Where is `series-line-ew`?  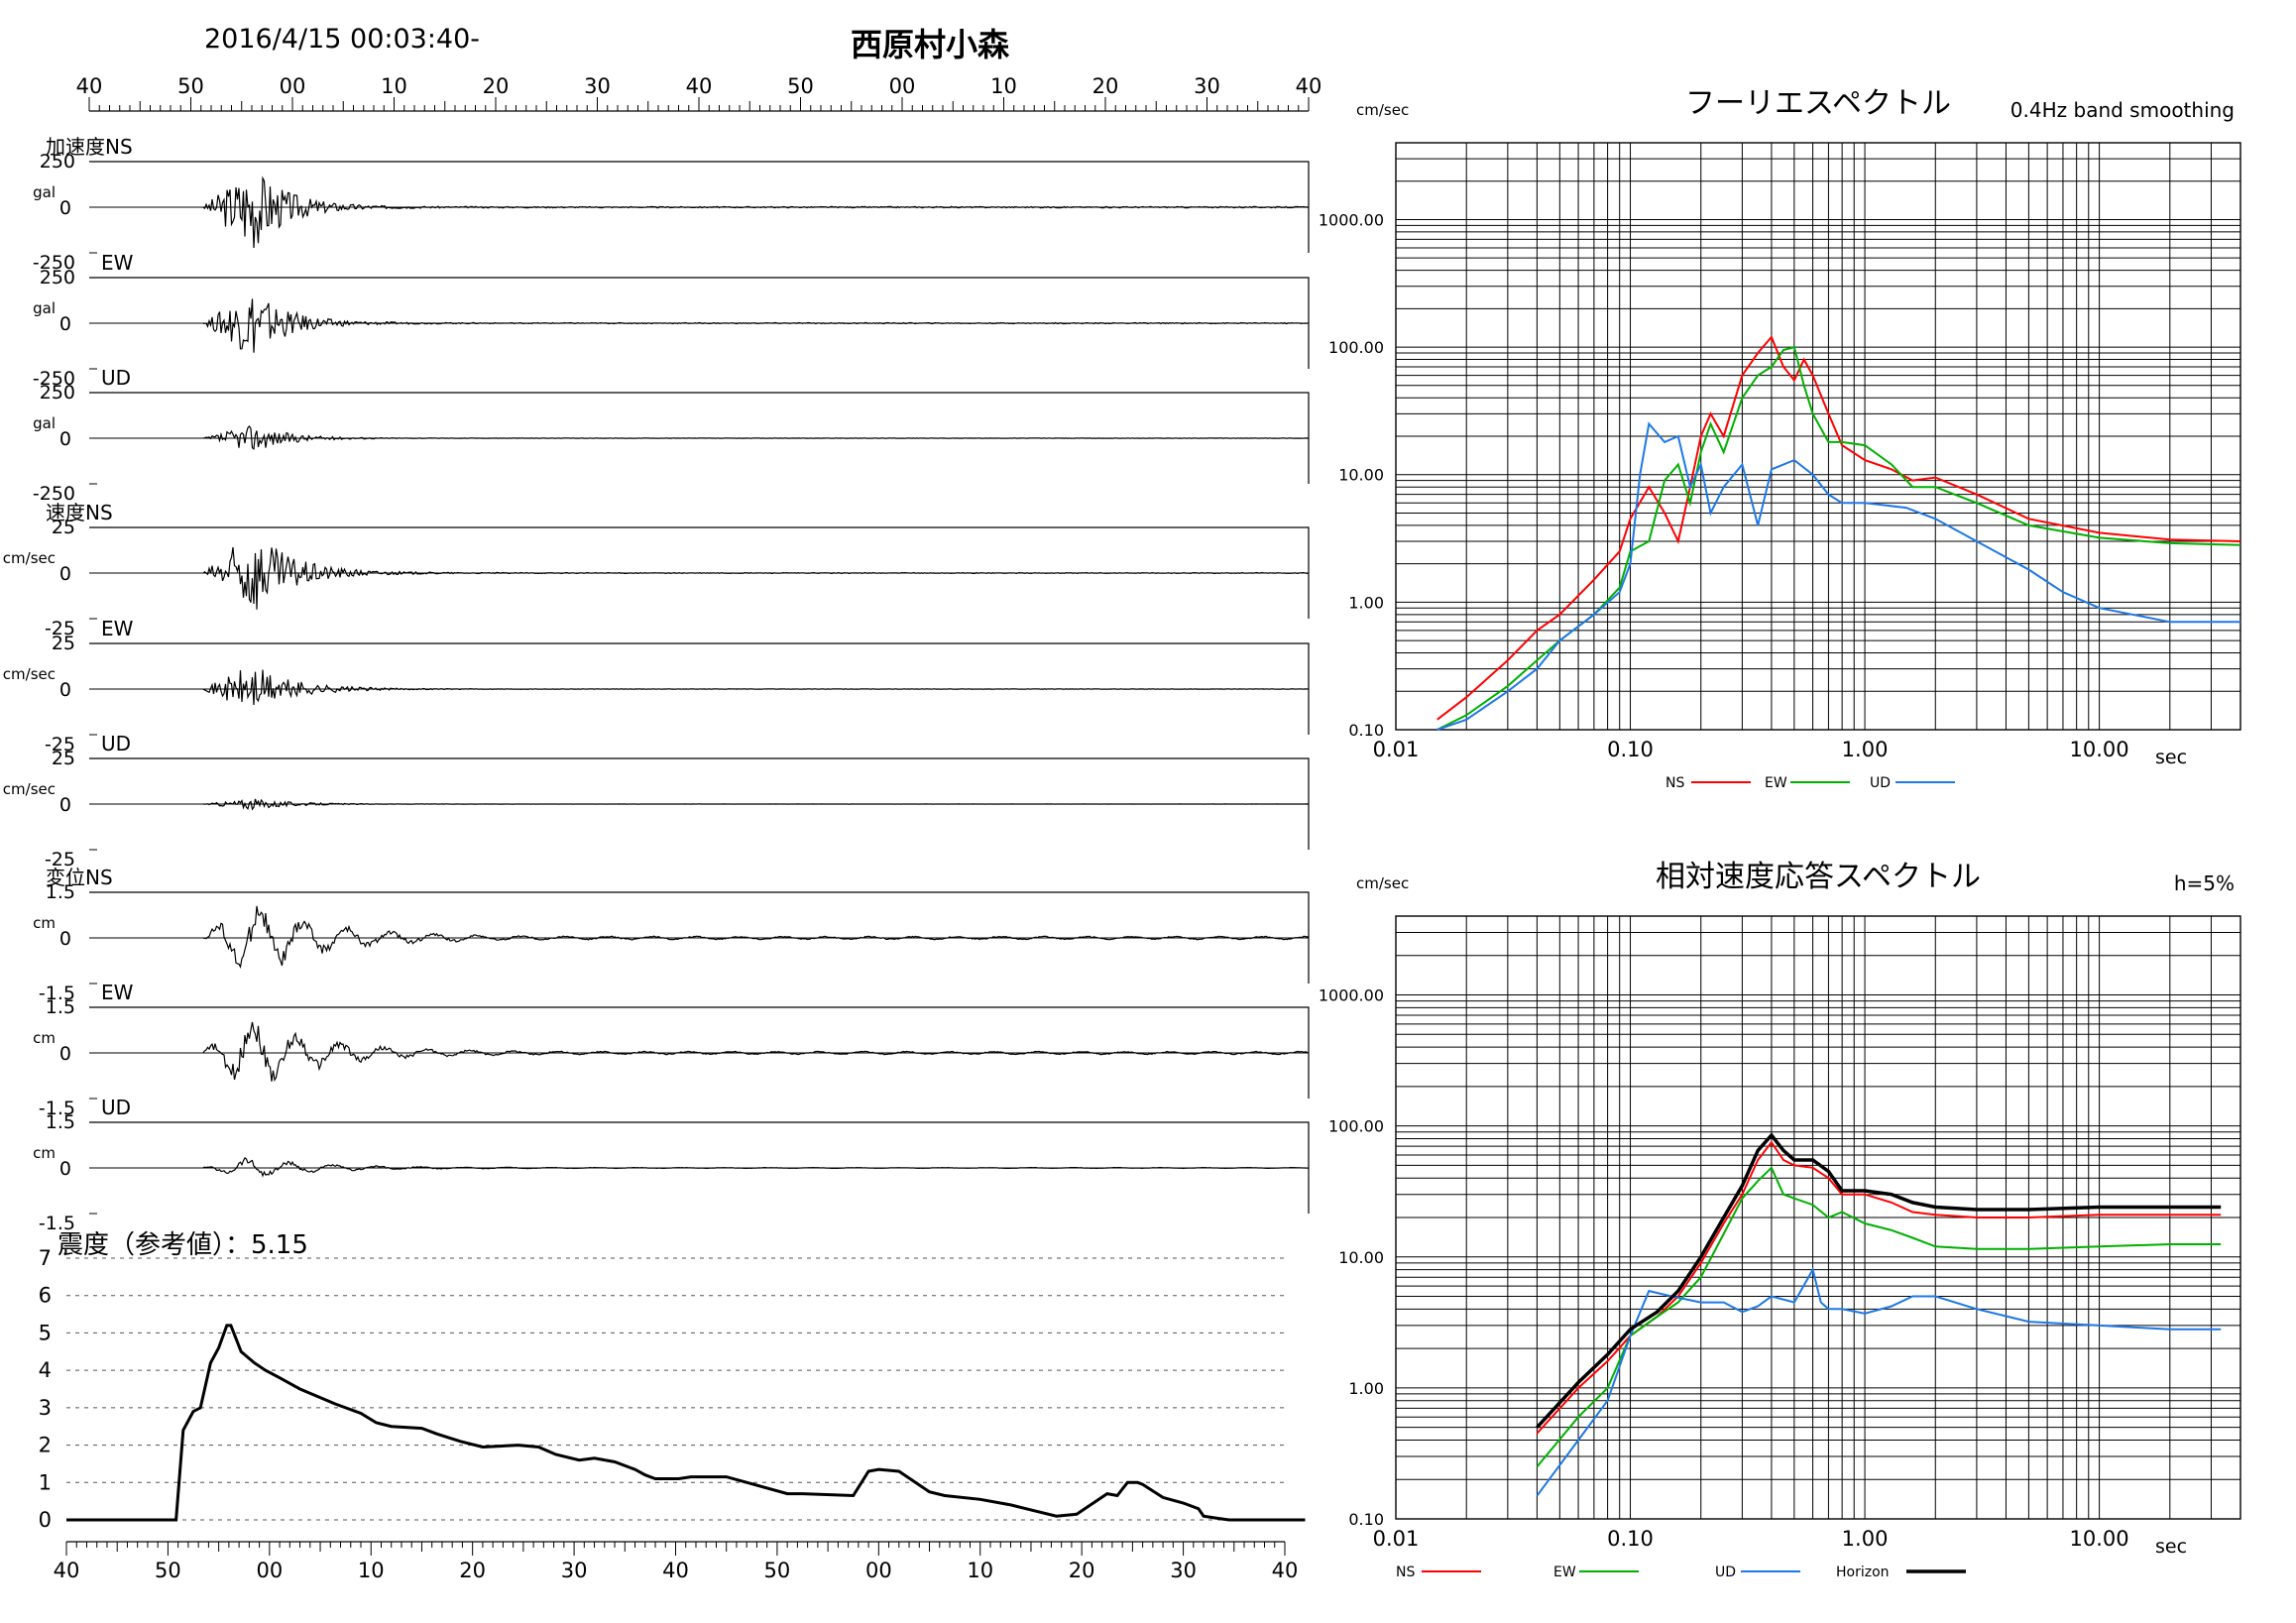
series-line-ew is located at coordinates (1879, 1317).